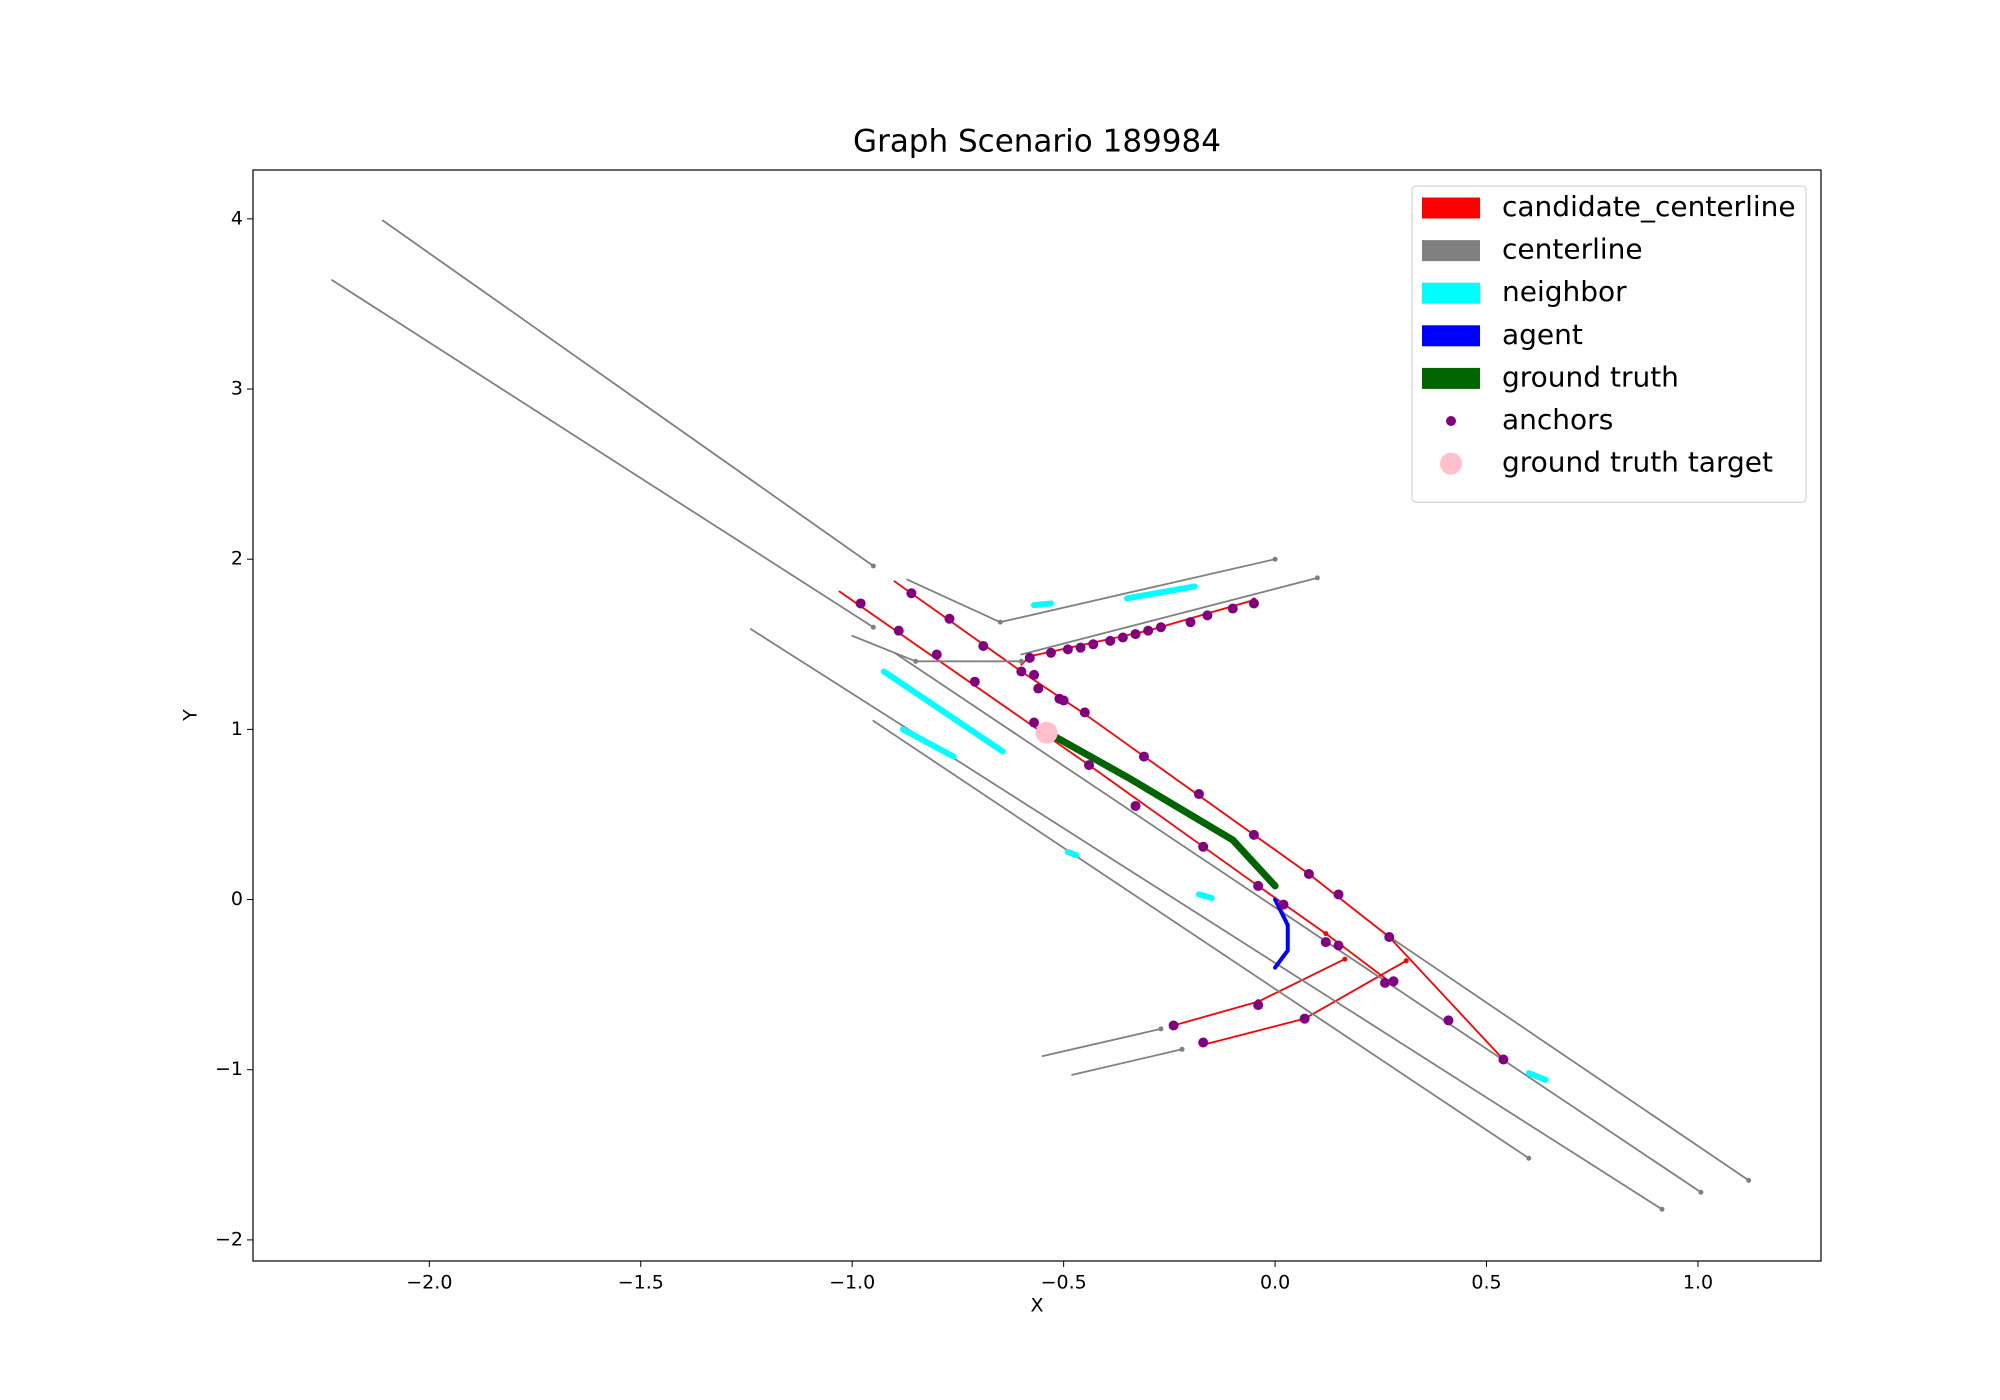 This screenshot has width=2000, height=1400. I want to click on x-axis-label: X, so click(1036, 1306).